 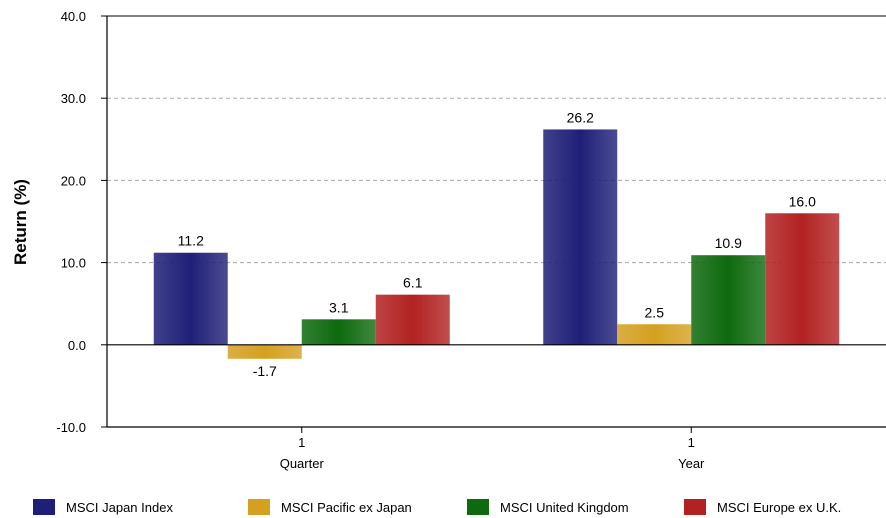 I want to click on y-tick-label: 20.0, so click(x=73, y=180).